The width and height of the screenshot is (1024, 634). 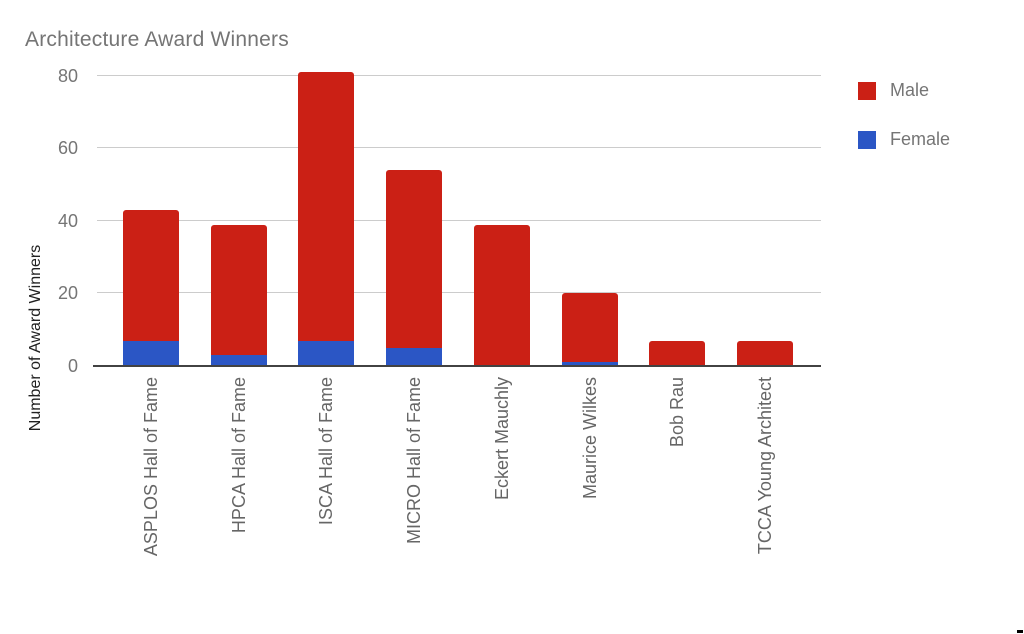 I want to click on y-tick-label: 0, so click(x=72, y=366).